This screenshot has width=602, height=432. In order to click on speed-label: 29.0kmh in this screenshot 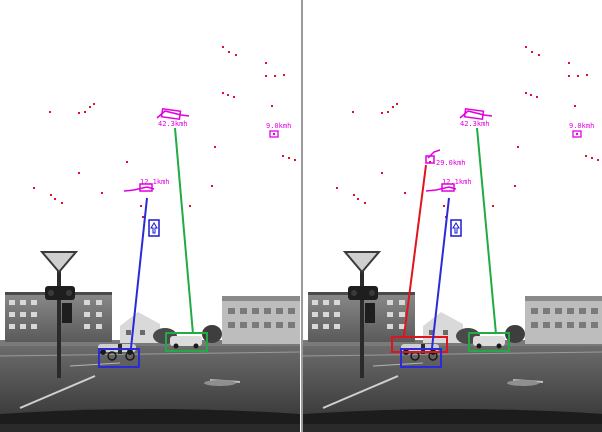, I will do `click(451, 163)`.